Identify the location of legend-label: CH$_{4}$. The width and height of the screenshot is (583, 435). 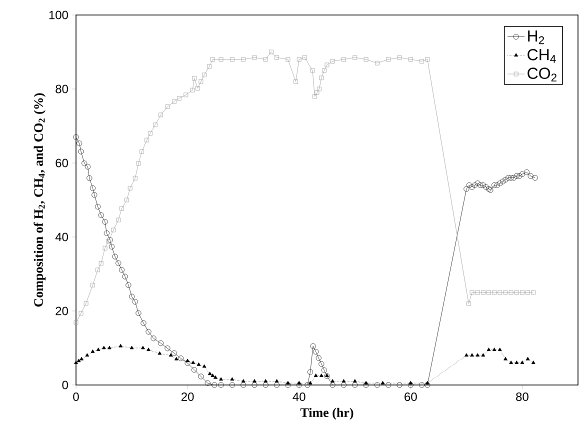
(542, 56).